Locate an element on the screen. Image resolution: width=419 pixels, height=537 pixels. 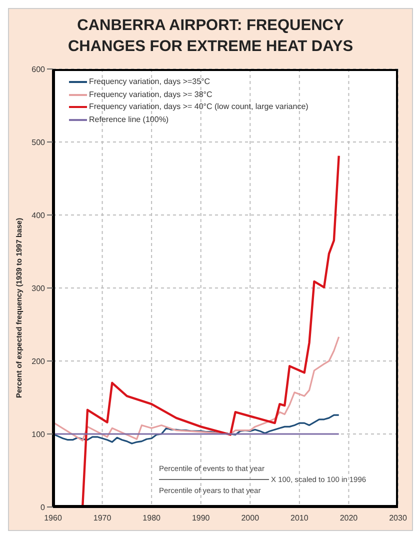
x-tick-label: 1970 is located at coordinates (102, 518).